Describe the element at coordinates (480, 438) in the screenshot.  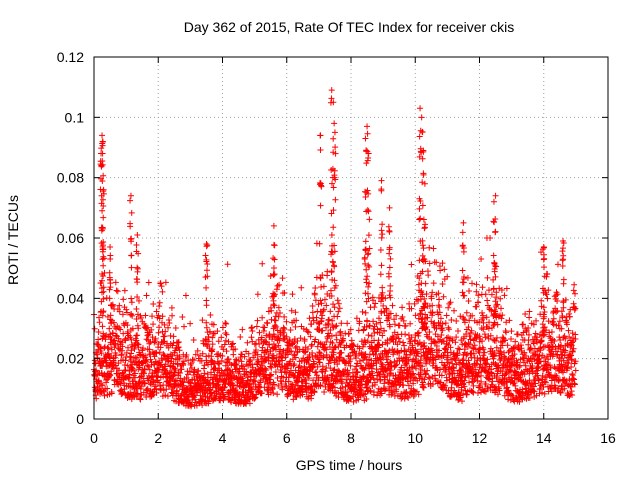
I see `x-tick-label: 12` at that location.